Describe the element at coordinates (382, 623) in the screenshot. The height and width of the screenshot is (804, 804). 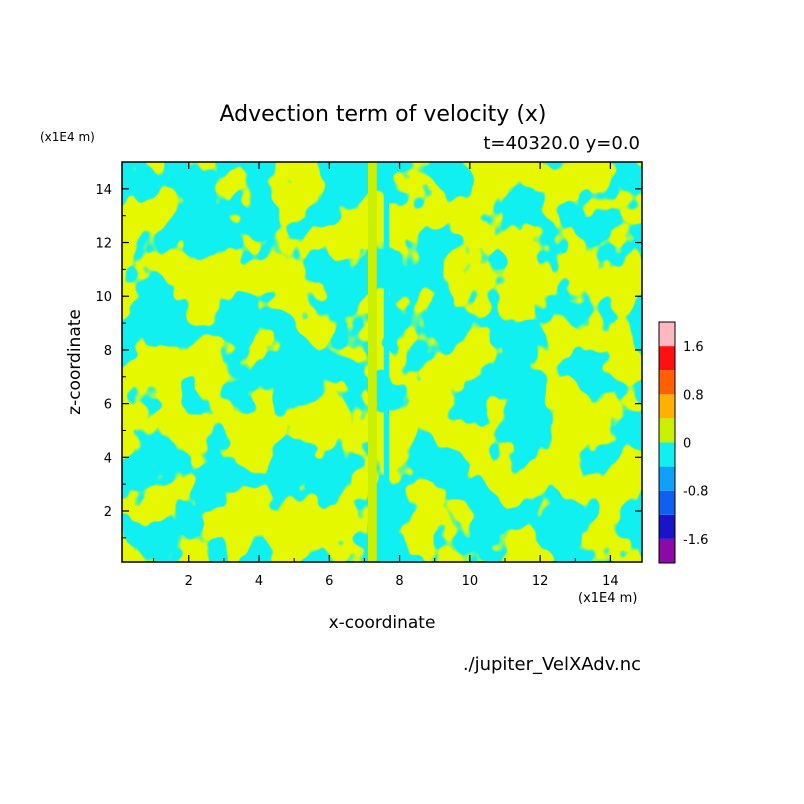
I see `x-axis-label: x-coordinate` at that location.